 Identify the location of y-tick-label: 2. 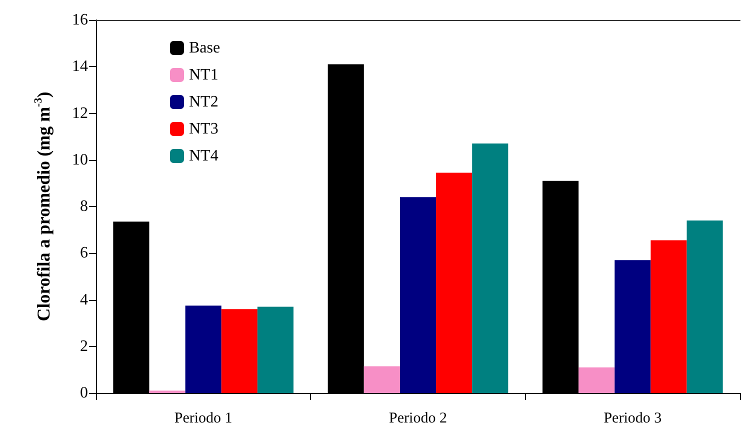
(84, 346).